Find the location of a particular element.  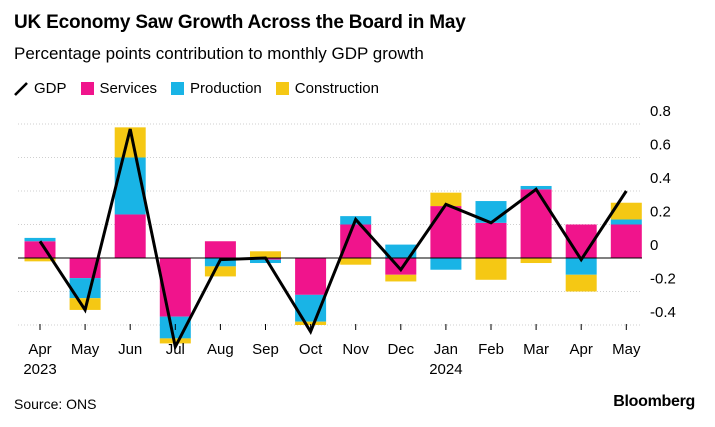

services-swatch-icon is located at coordinates (87, 88).